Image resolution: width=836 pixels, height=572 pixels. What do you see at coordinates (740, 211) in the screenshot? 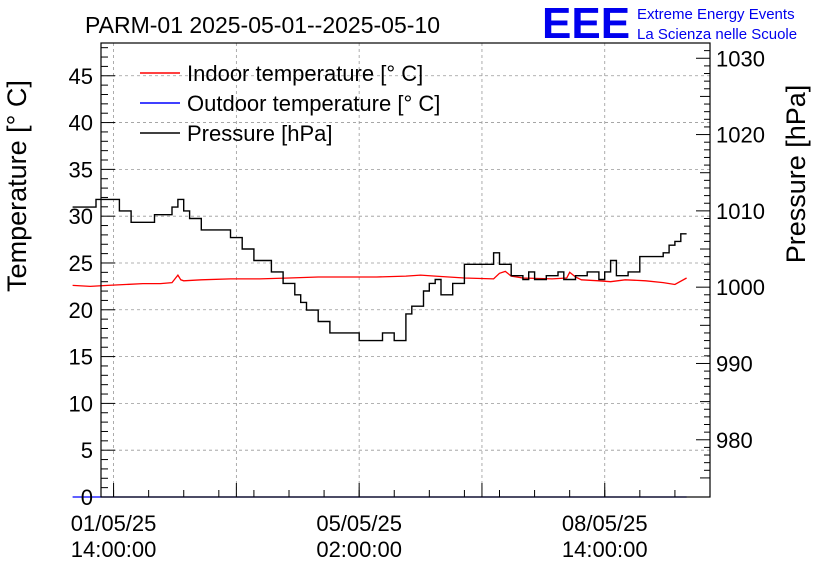
I see `y-tick-label-right: 1010` at bounding box center [740, 211].